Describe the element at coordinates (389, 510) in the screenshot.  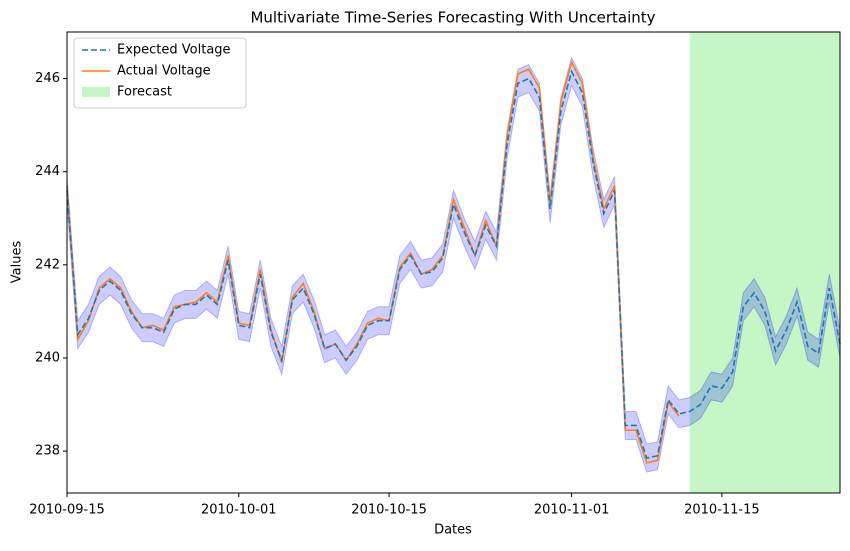
I see `x-tick-label: 2010-10-15` at that location.